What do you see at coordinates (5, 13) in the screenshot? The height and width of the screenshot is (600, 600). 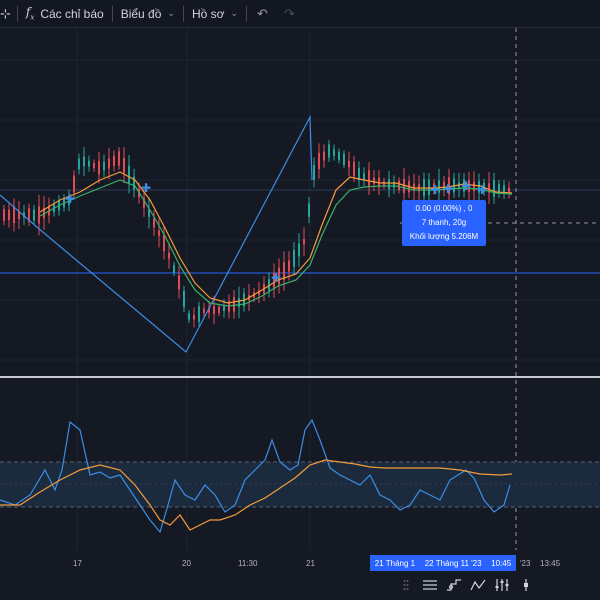 I see `crosshair-icon: ⊹` at bounding box center [5, 13].